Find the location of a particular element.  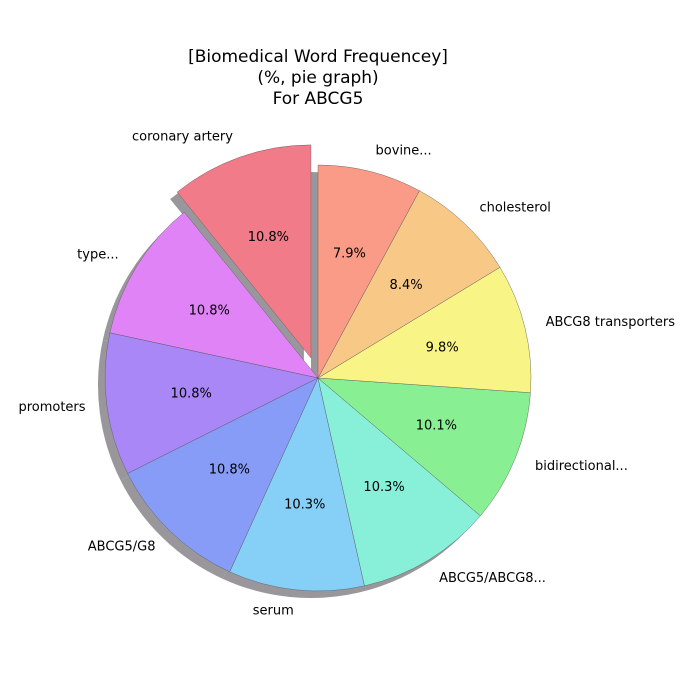

slice-label-coronary-artery: coronary artery is located at coordinates (182, 136).